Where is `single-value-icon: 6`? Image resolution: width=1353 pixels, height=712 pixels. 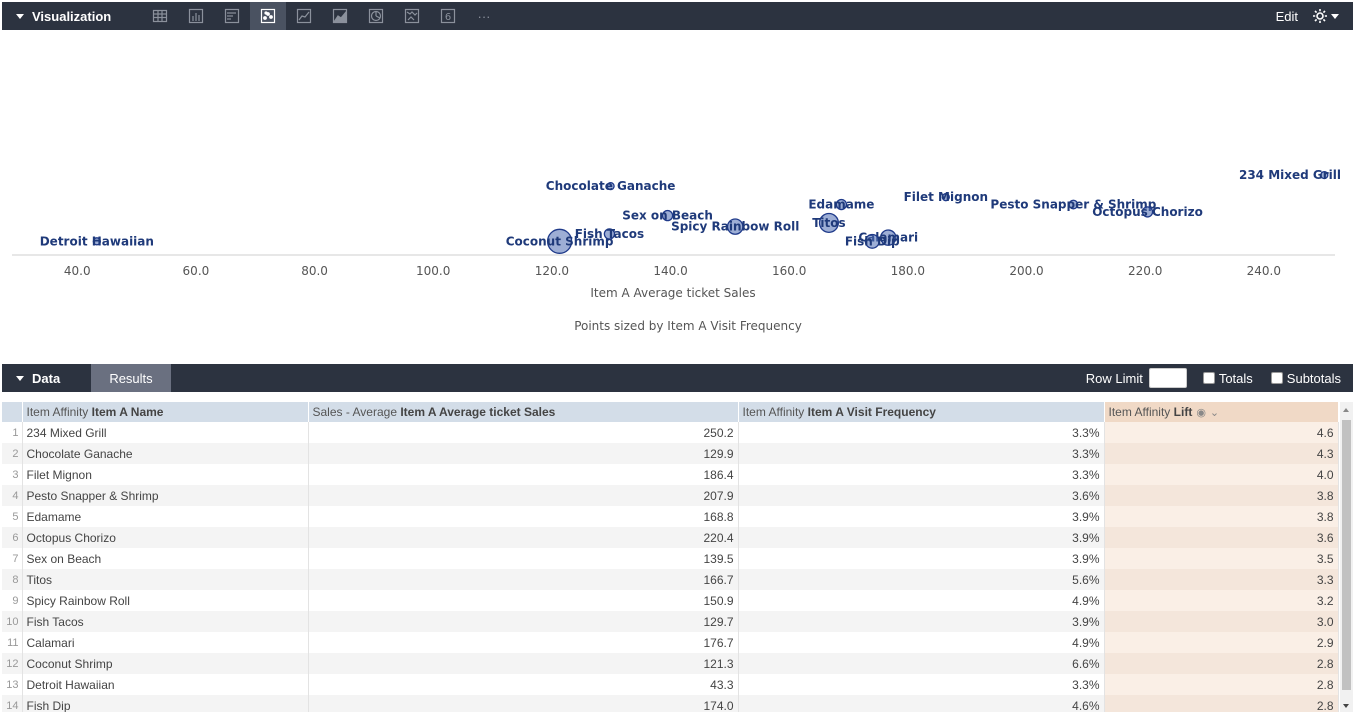
single-value-icon: 6 is located at coordinates (448, 16).